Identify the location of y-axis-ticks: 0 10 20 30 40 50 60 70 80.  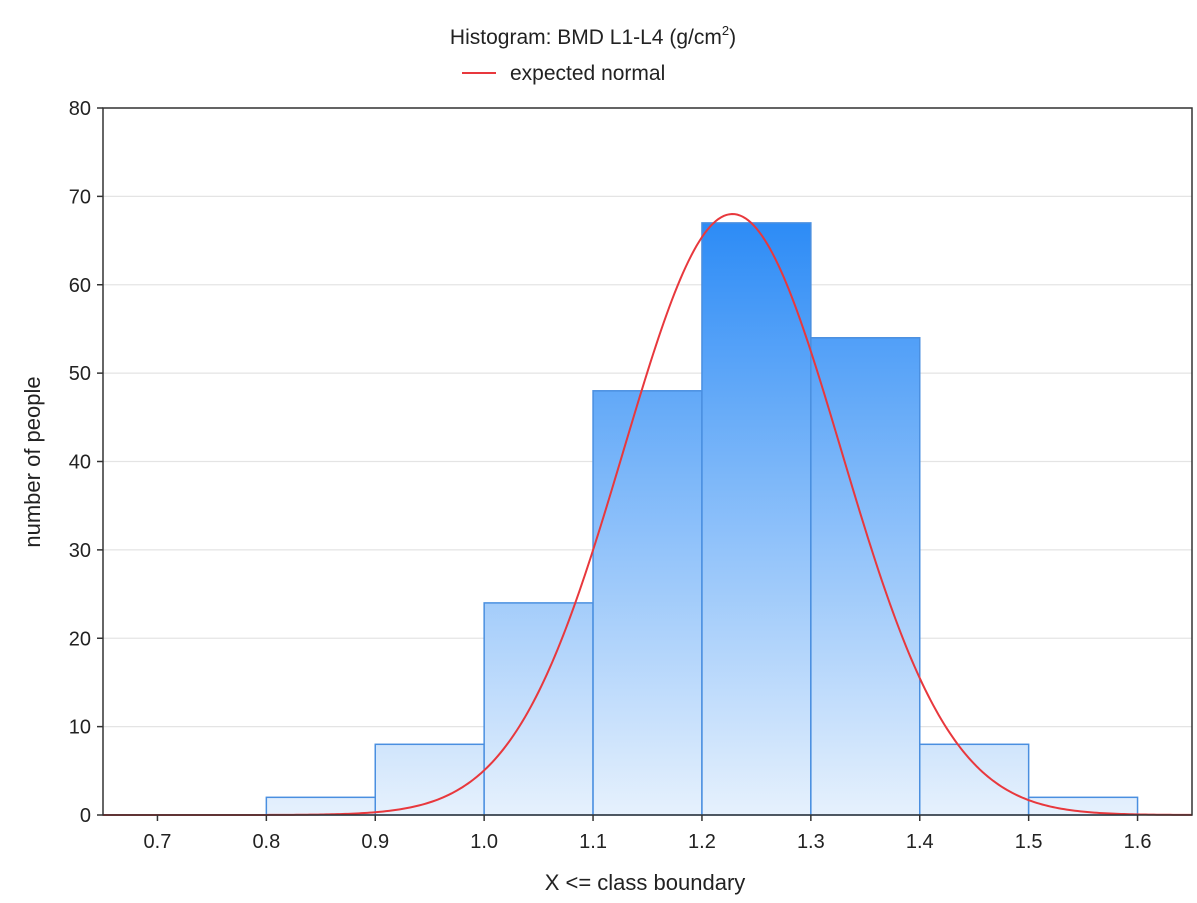
(86, 462).